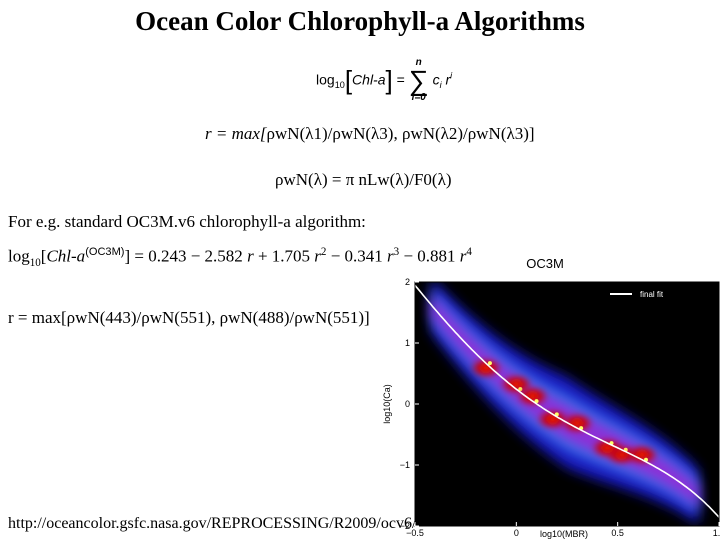  Describe the element at coordinates (363, 179) in the screenshot. I see `equation-rho-wn: ρwN(λ) = π nLw(λ)/F0(λ)` at that location.